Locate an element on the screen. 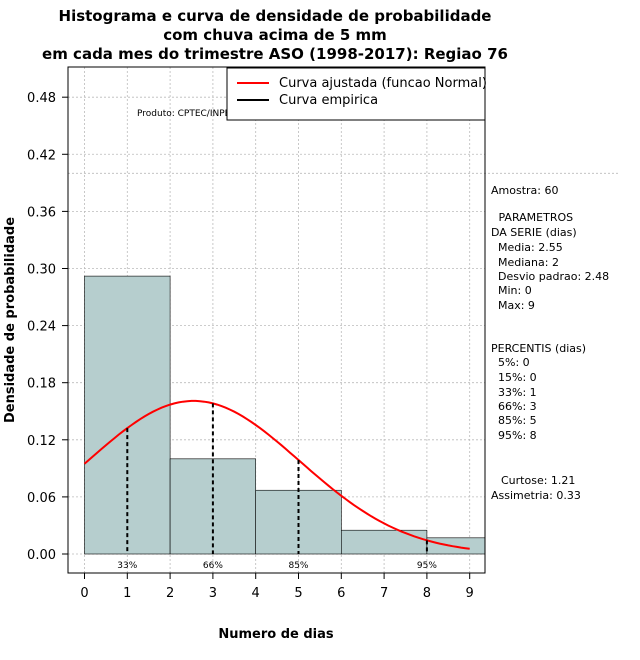 This screenshot has height=660, width=640. stats-line: 95%: 8 is located at coordinates (514, 435).